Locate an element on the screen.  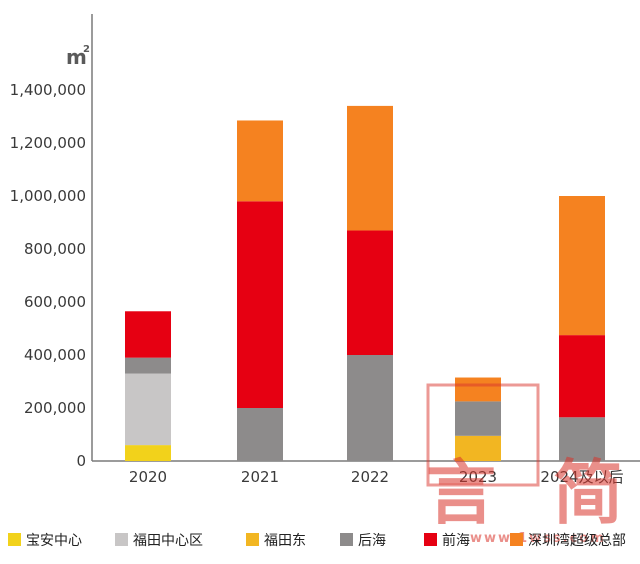
y-axis-unit: m is located at coordinates (76, 57).